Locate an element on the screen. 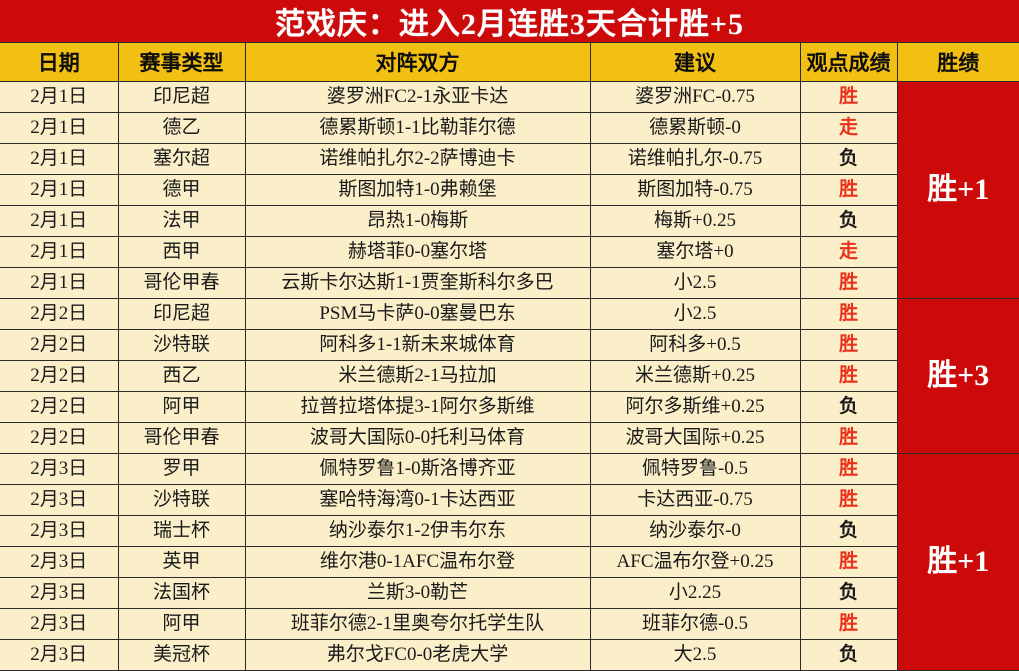 The image size is (1019, 671). table-row: 2月2日 阿甲 拉普拉塔体提3-1阿尔多斯维 阿尔多斯维+0.25 负 is located at coordinates (509, 407).